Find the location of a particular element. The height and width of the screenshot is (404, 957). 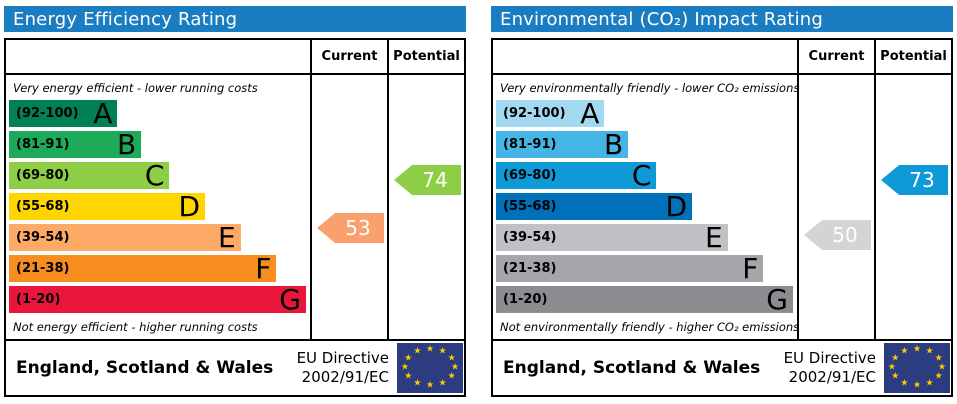

co2-potential-column-header: Potential is located at coordinates (912, 56).